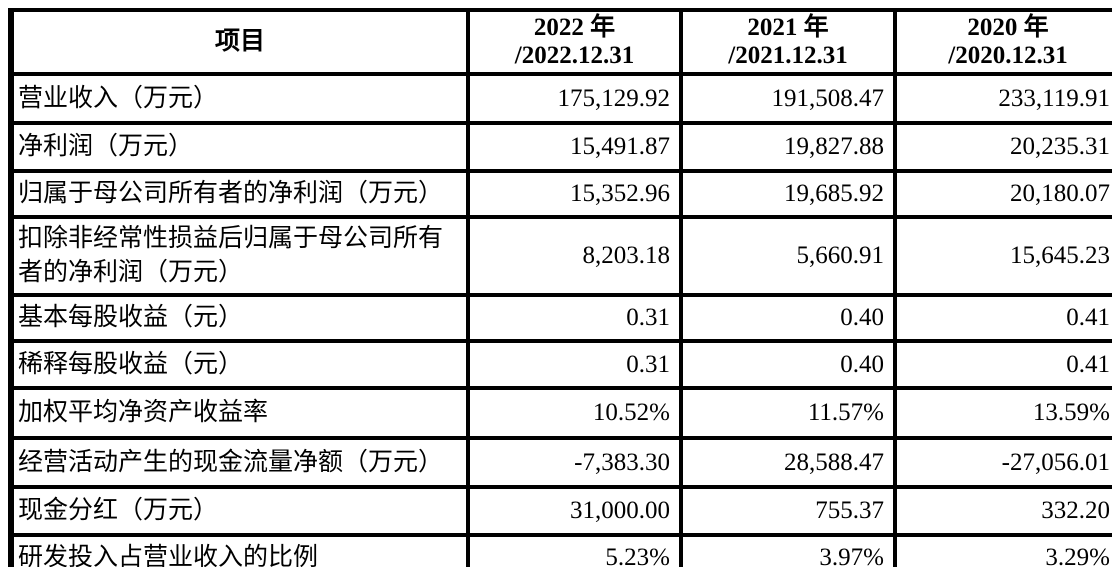  Describe the element at coordinates (788, 511) in the screenshot. I see `value-cell-2021: 755.37` at that location.